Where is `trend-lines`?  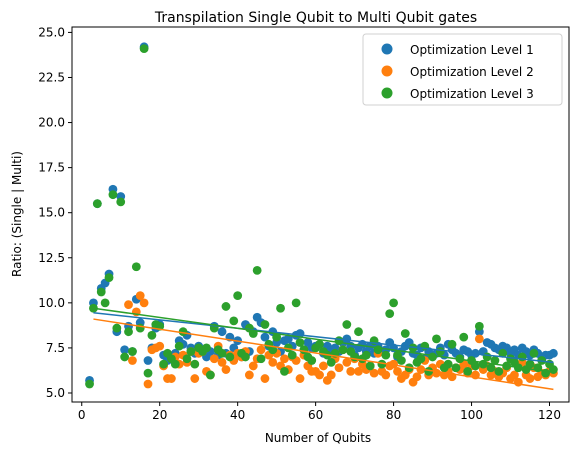 trend-lines is located at coordinates (323, 349).